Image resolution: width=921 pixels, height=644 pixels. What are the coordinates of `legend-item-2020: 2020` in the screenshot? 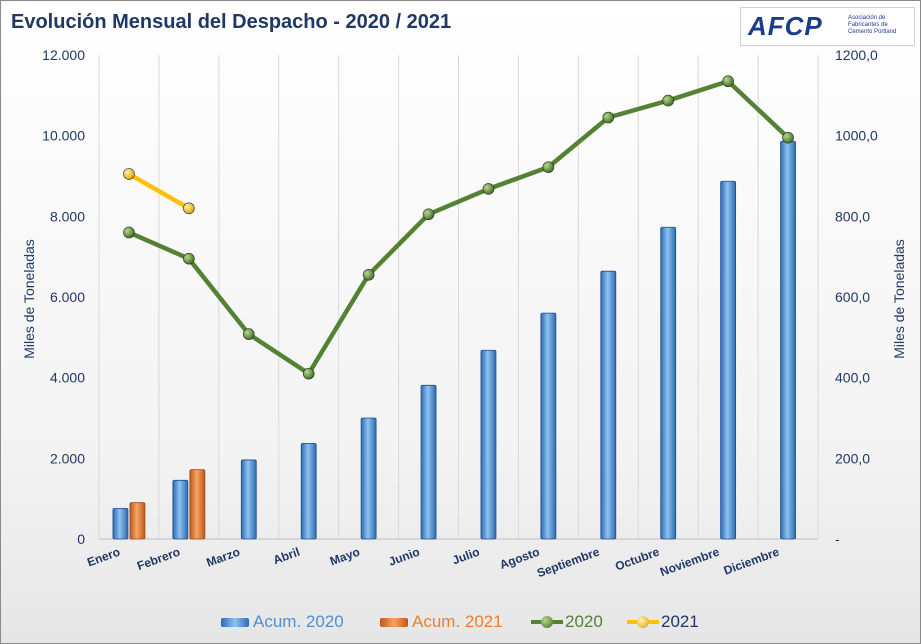 It's located at (567, 622).